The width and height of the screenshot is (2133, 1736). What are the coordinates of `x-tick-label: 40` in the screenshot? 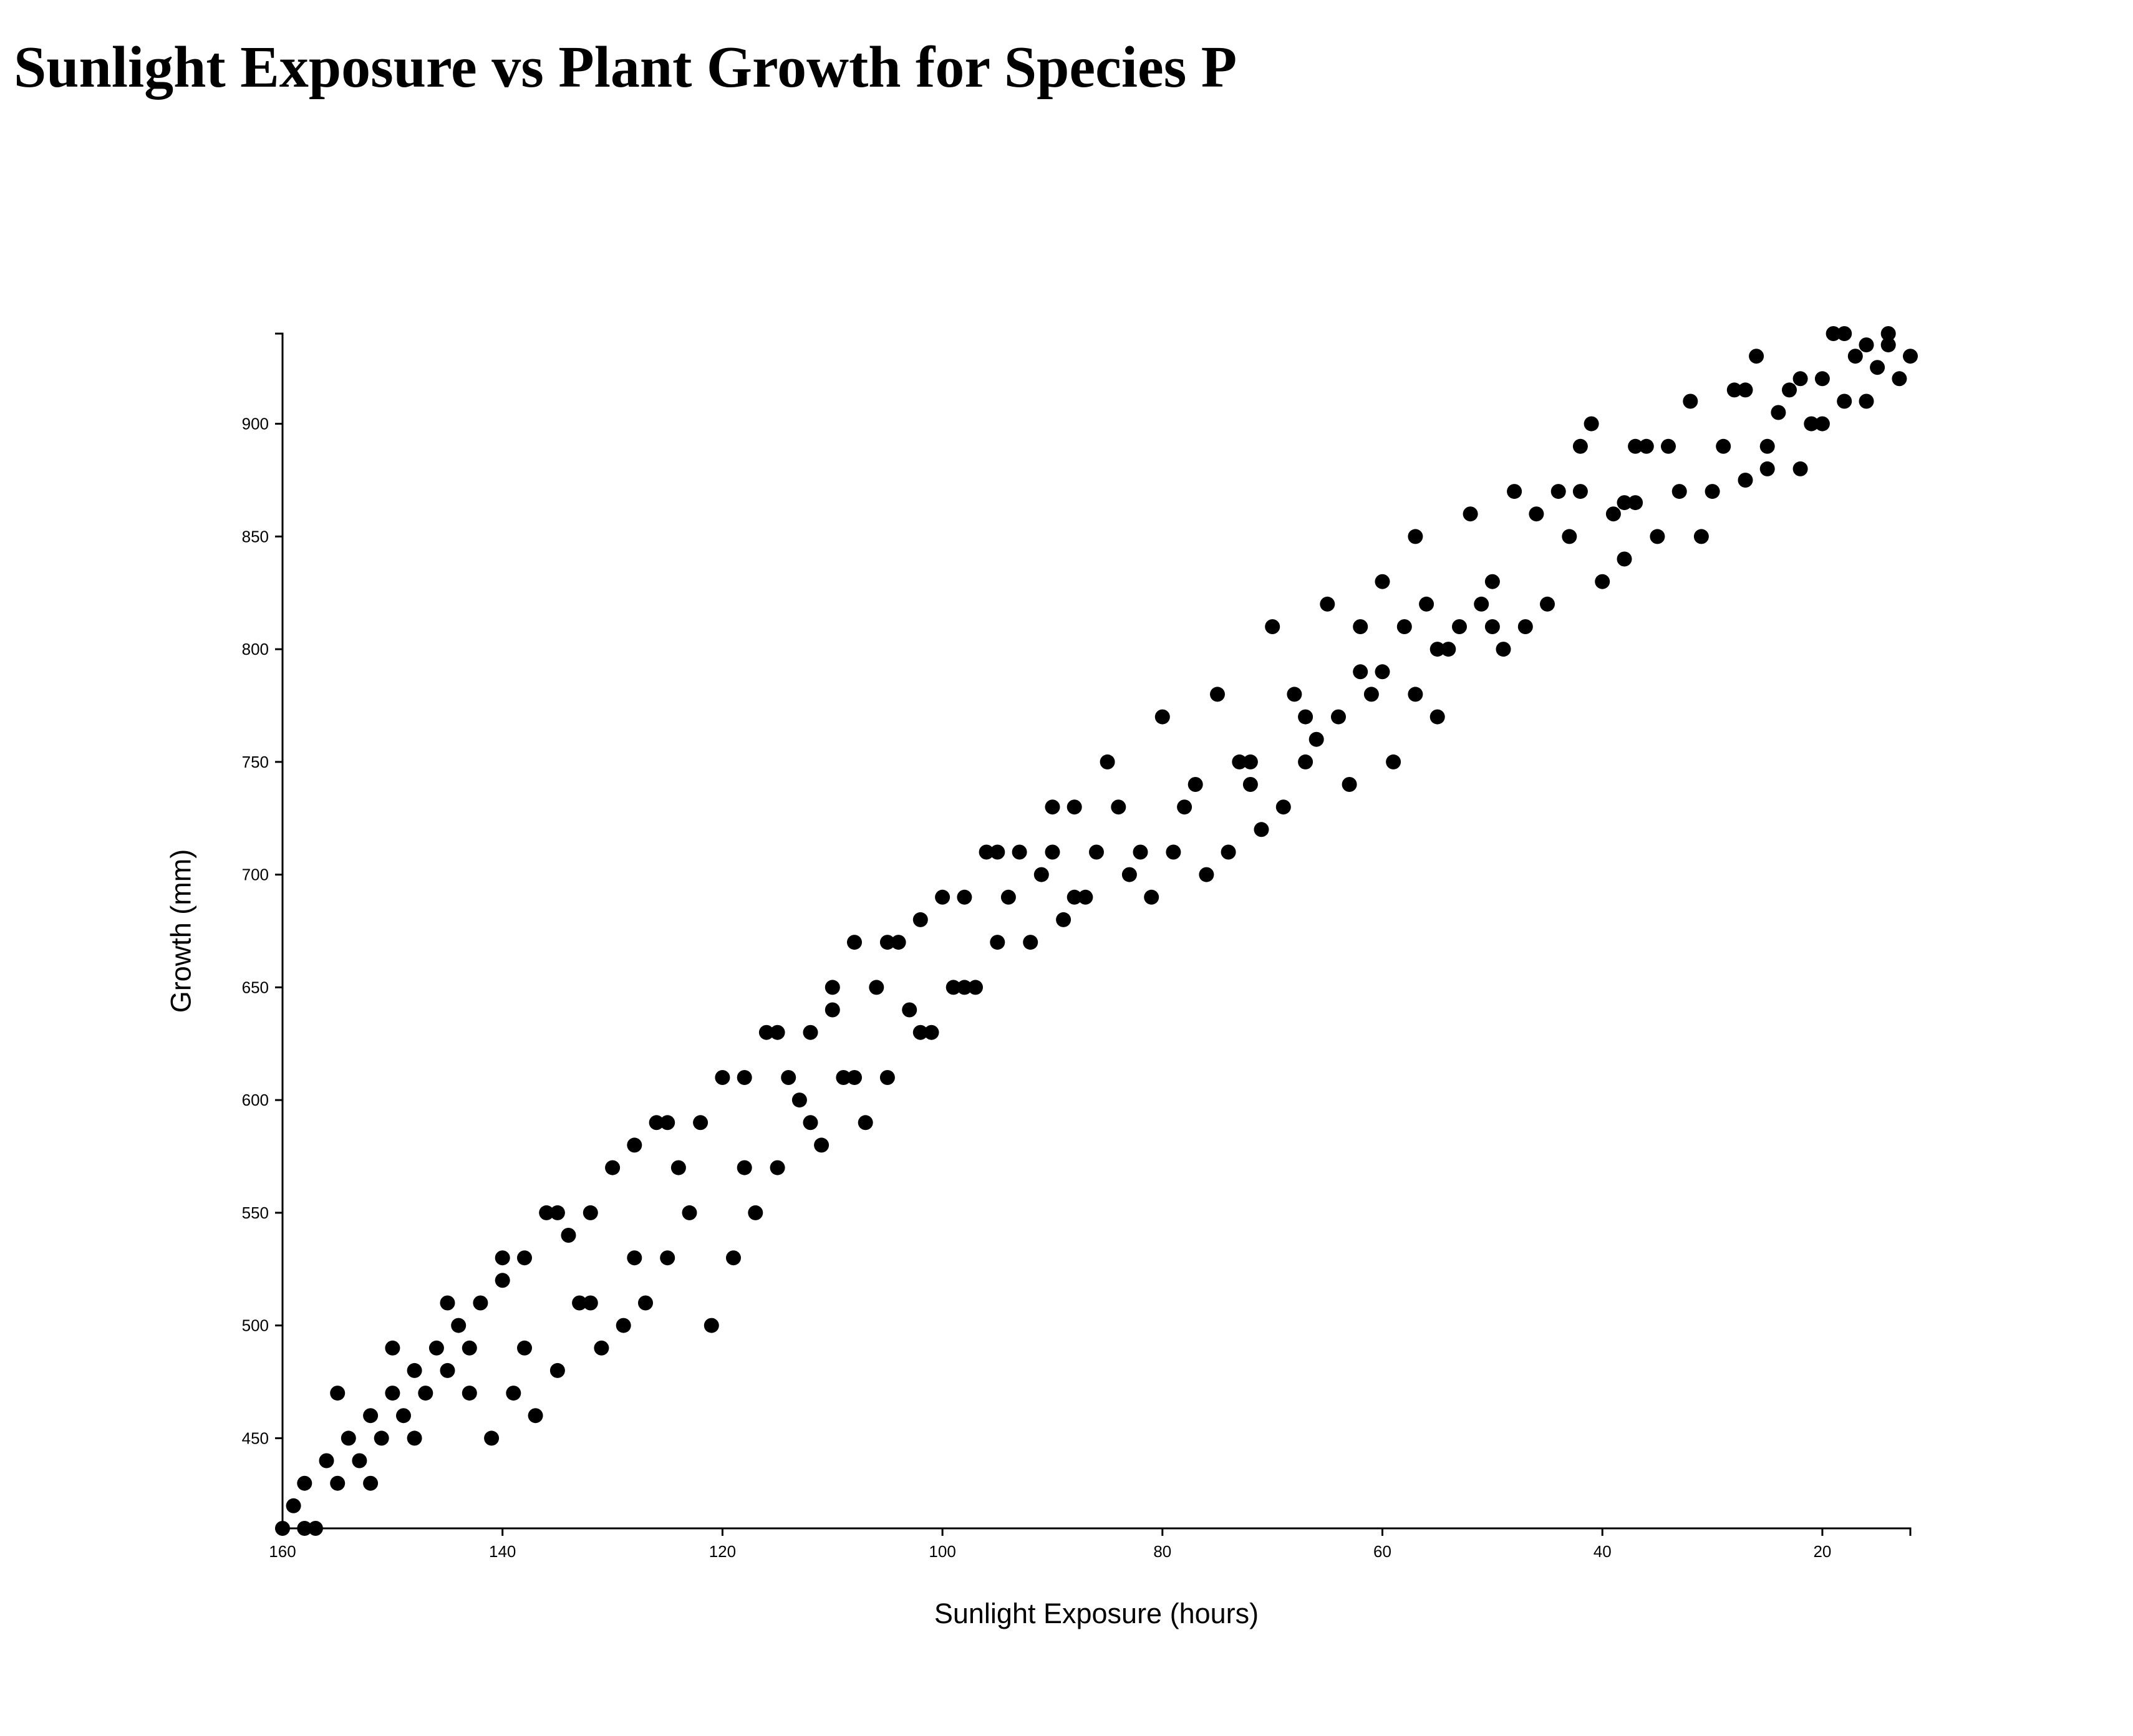 It's located at (1603, 1551).